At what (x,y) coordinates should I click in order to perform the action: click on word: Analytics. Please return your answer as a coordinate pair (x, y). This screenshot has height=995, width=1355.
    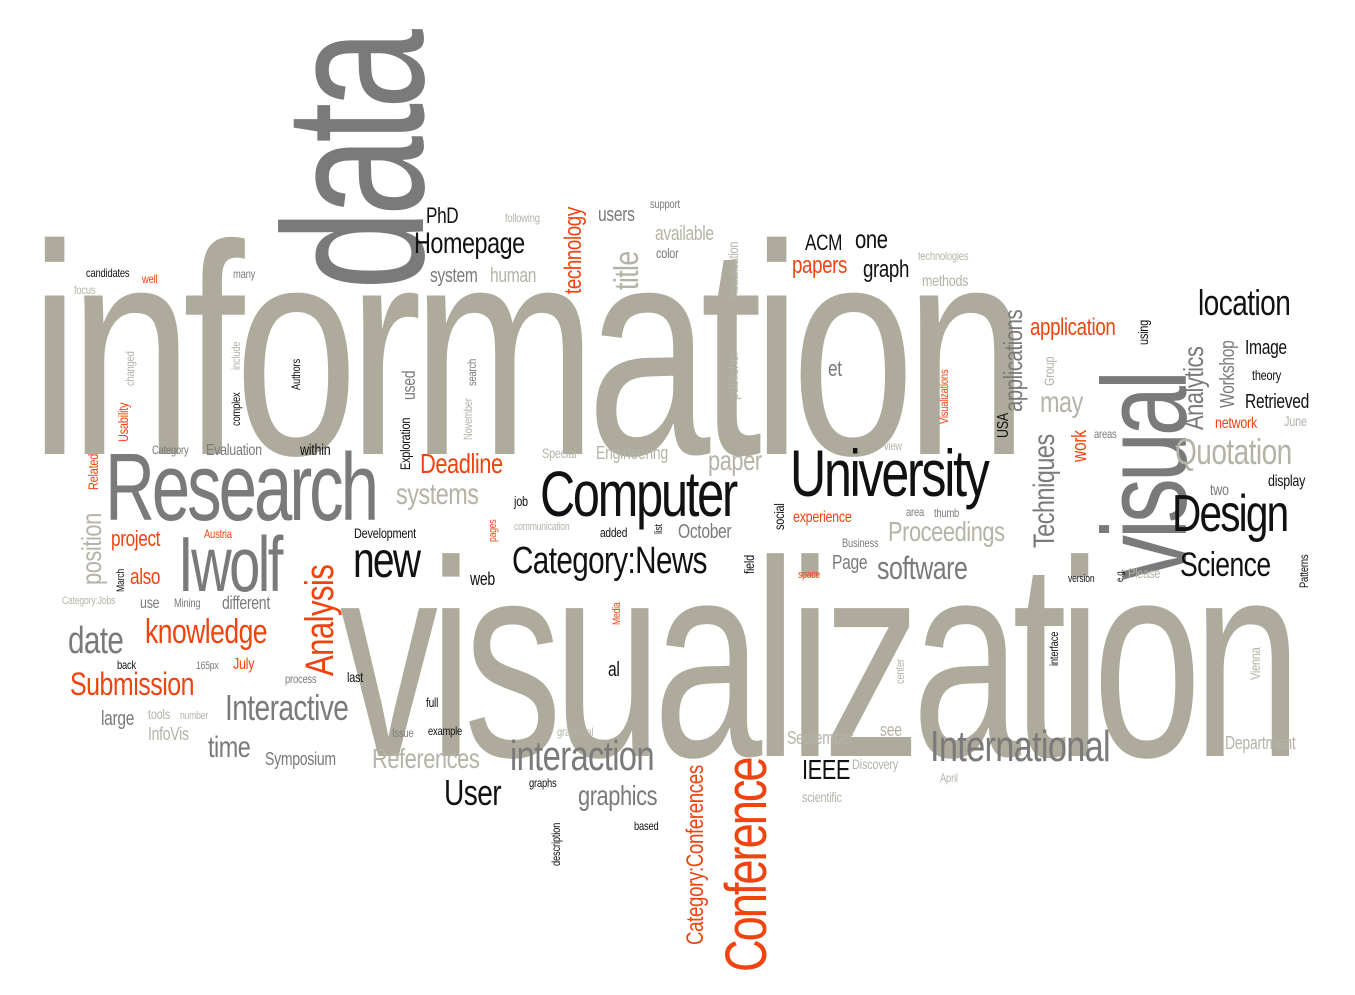
    Looking at the image, I should click on (1193, 388).